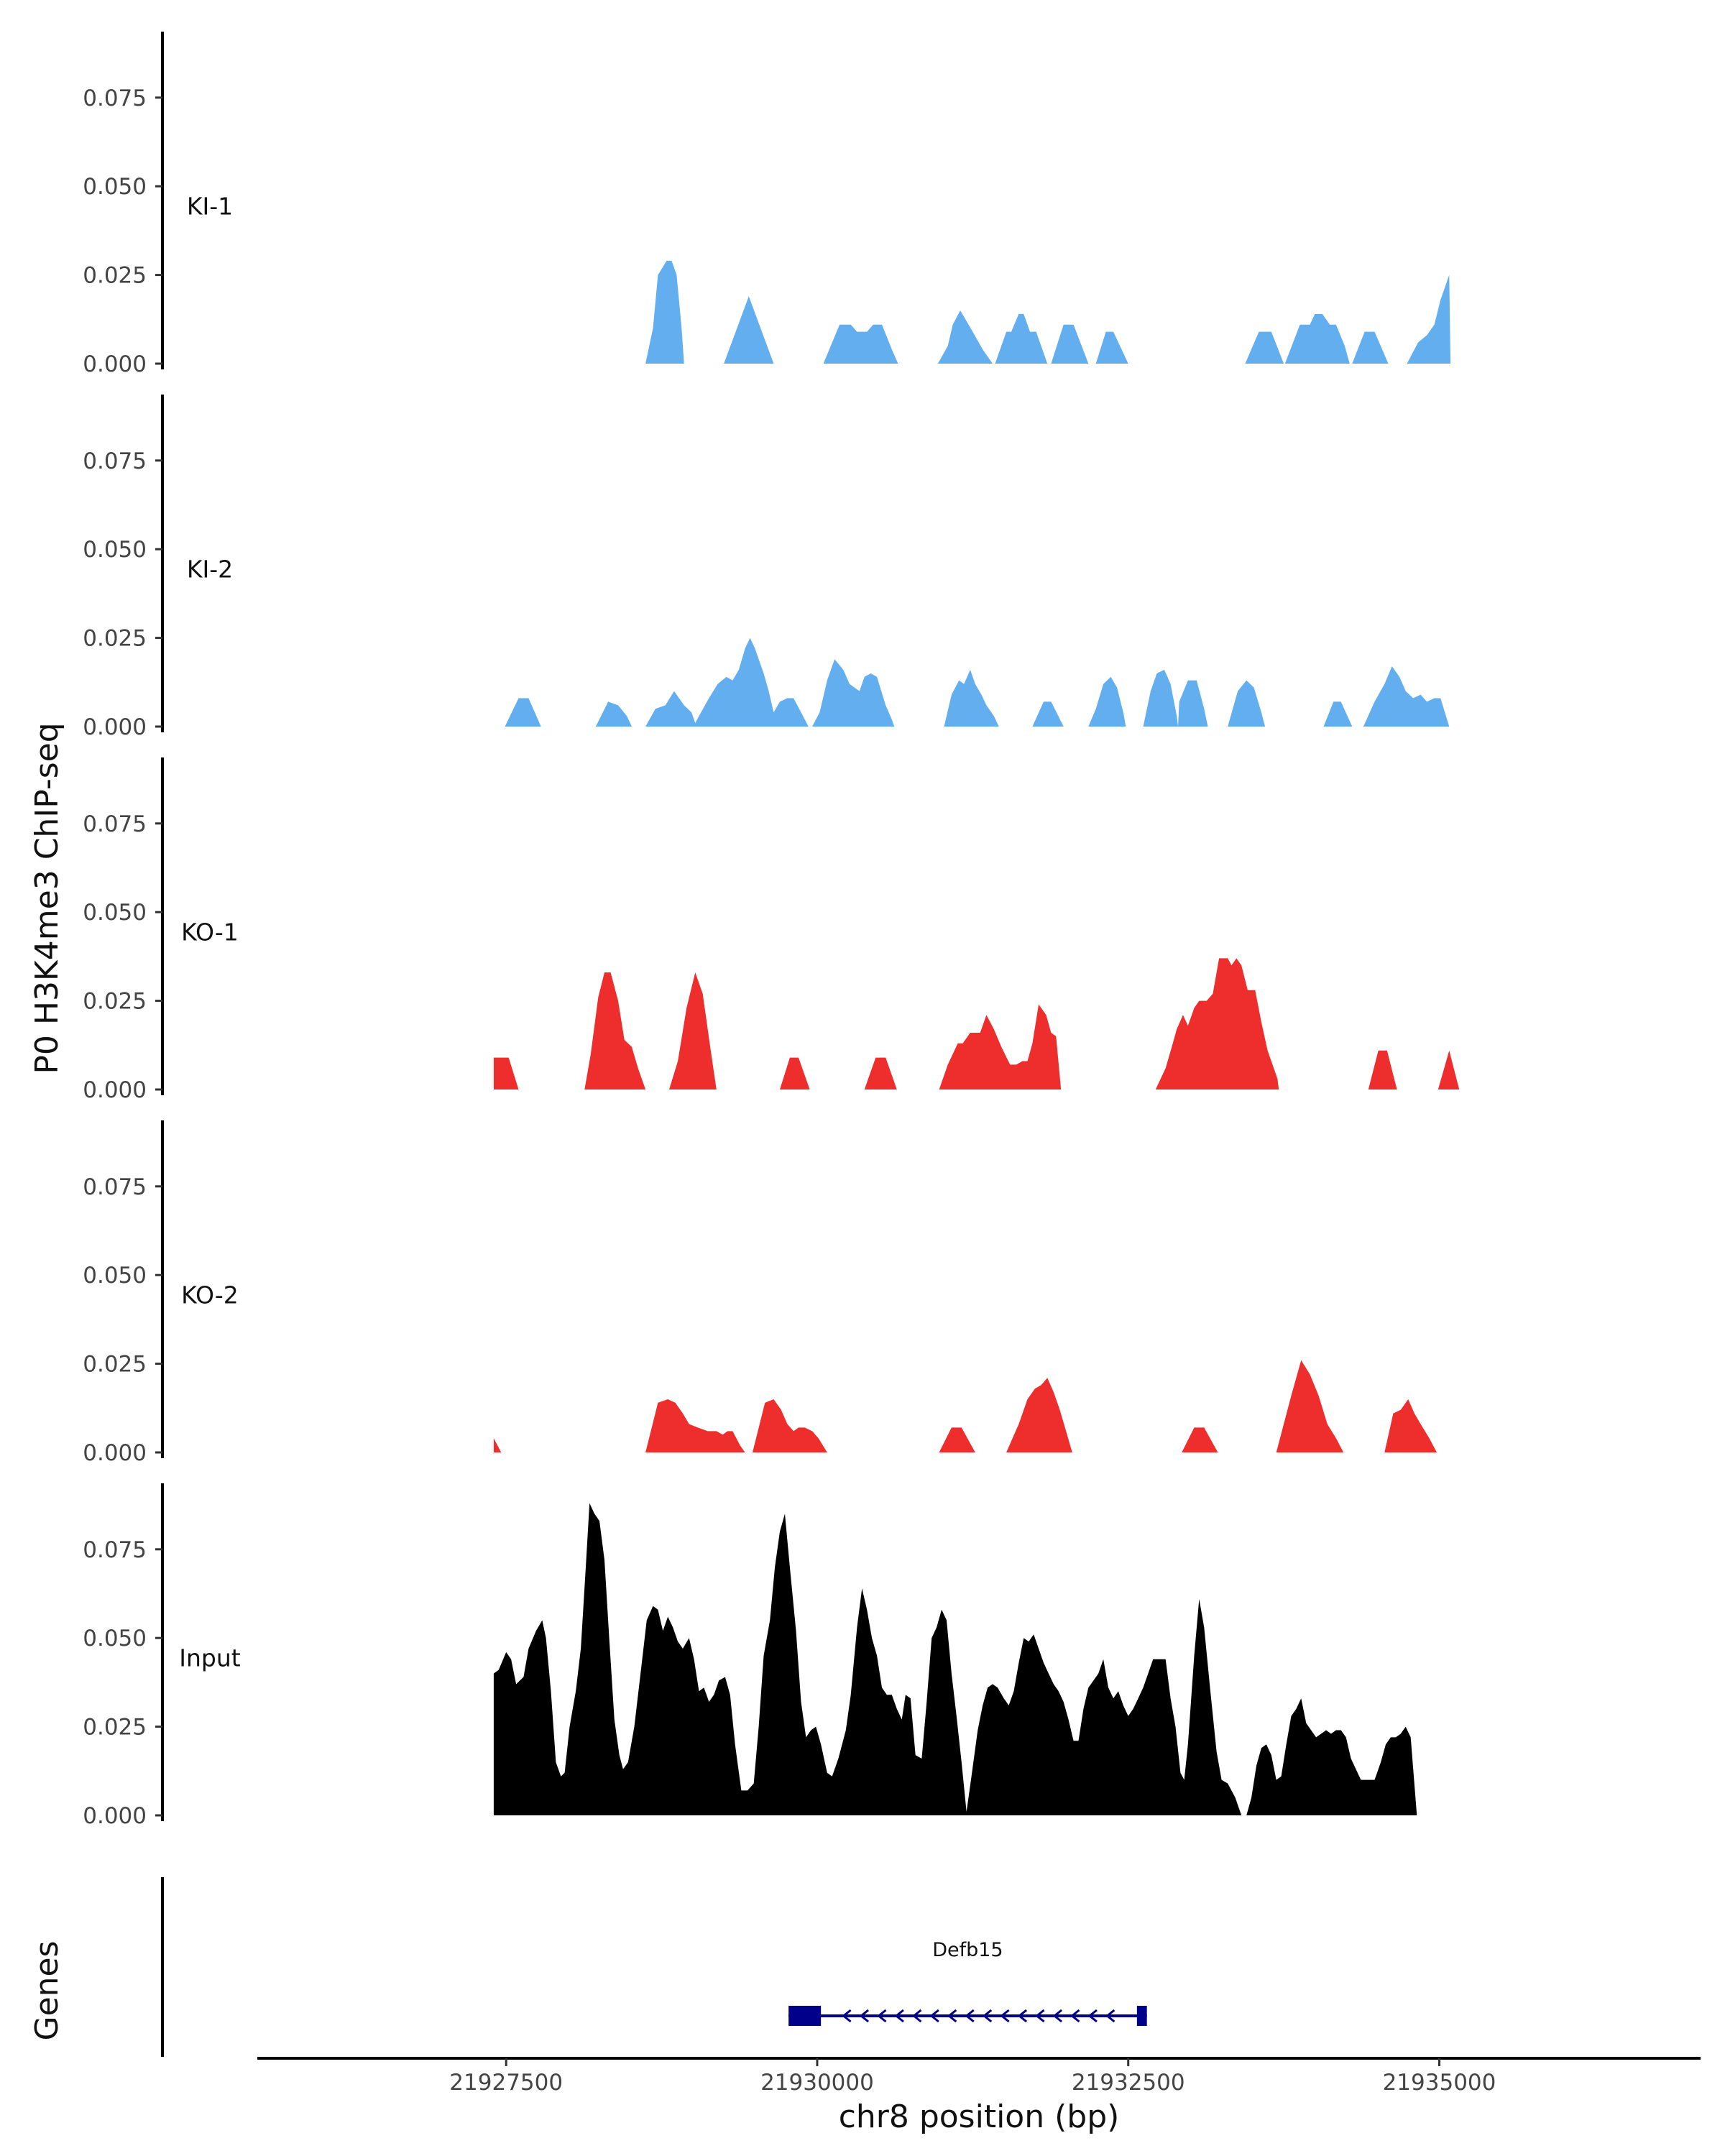  Describe the element at coordinates (1128, 2083) in the screenshot. I see `x-tick-label: 21932500` at that location.